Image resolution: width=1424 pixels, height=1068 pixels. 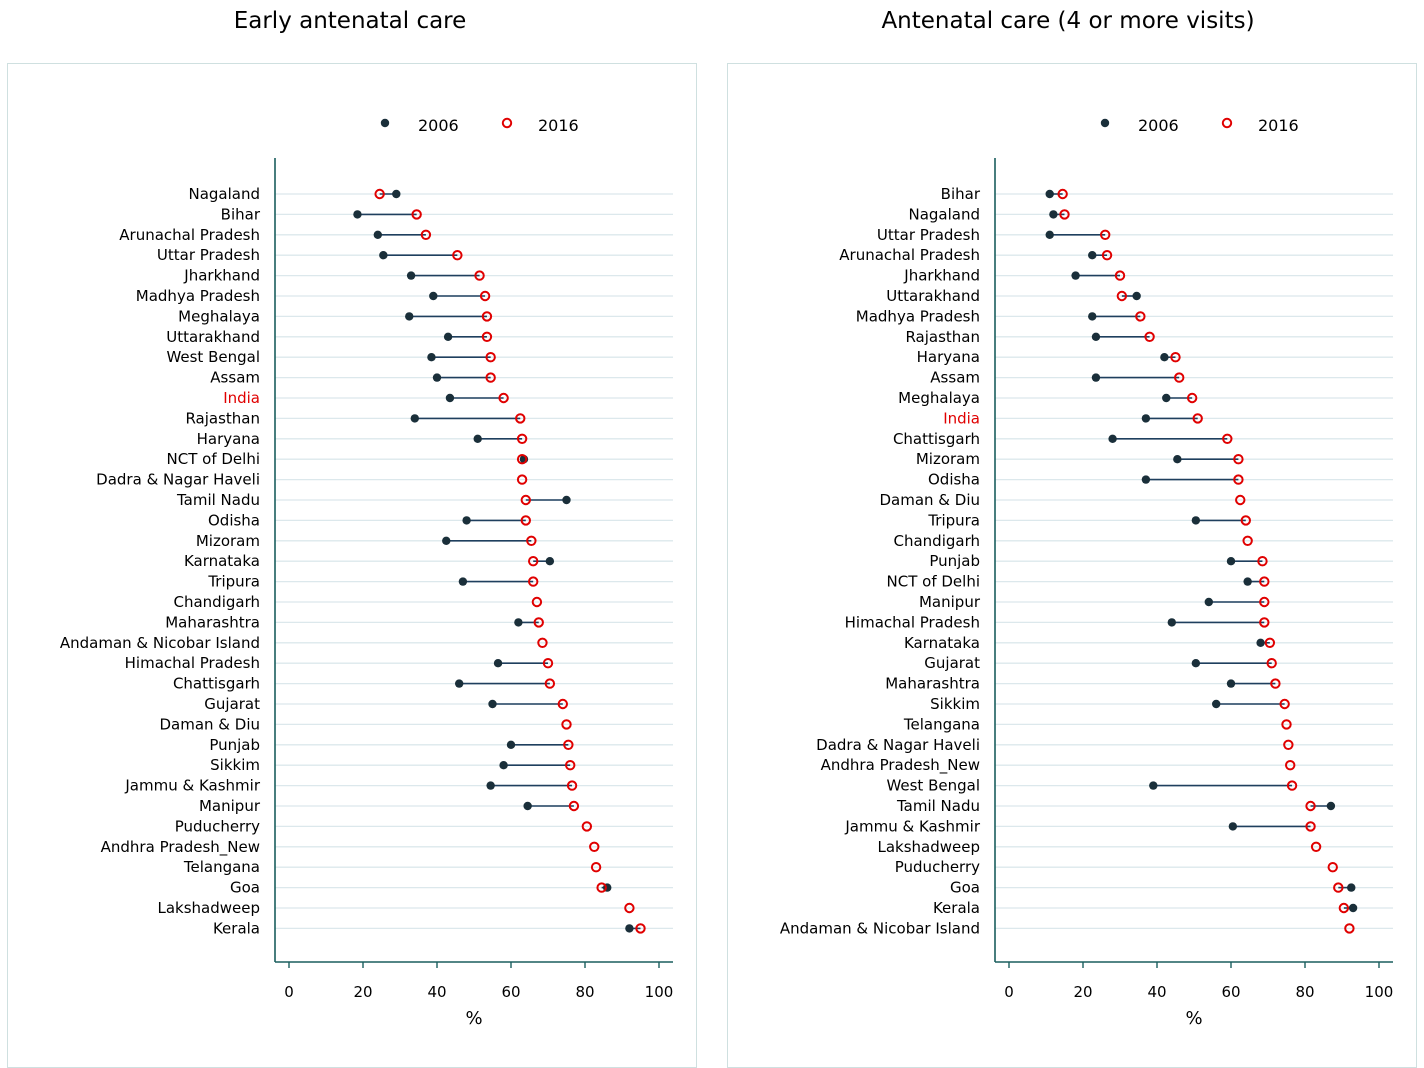 What do you see at coordinates (507, 123) in the screenshot?
I see `legend-marker-2016` at bounding box center [507, 123].